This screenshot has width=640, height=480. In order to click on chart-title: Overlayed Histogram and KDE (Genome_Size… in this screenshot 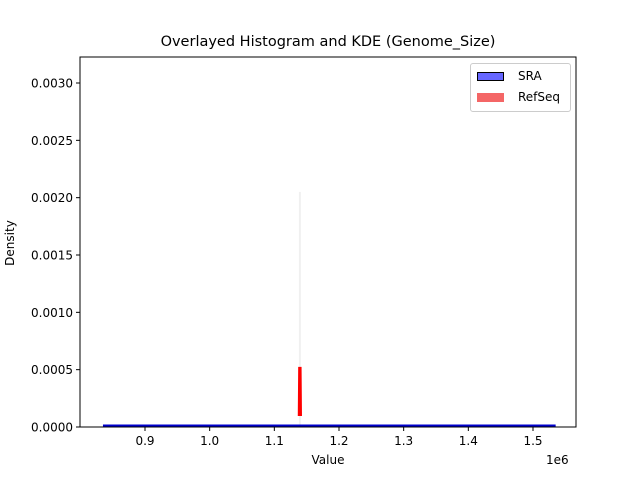, I will do `click(328, 42)`.